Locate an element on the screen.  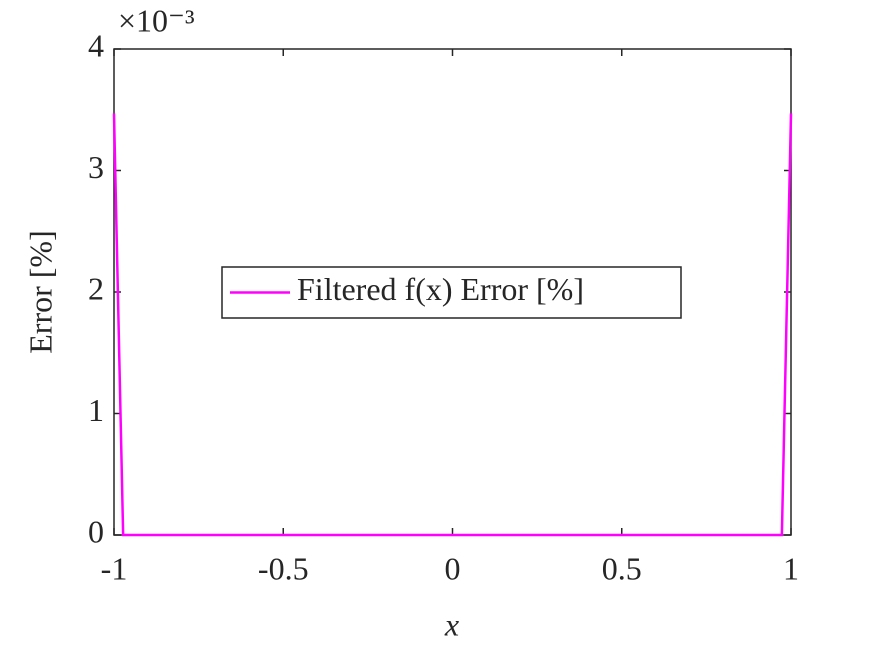
x-tick-label: 0.5 is located at coordinates (622, 568).